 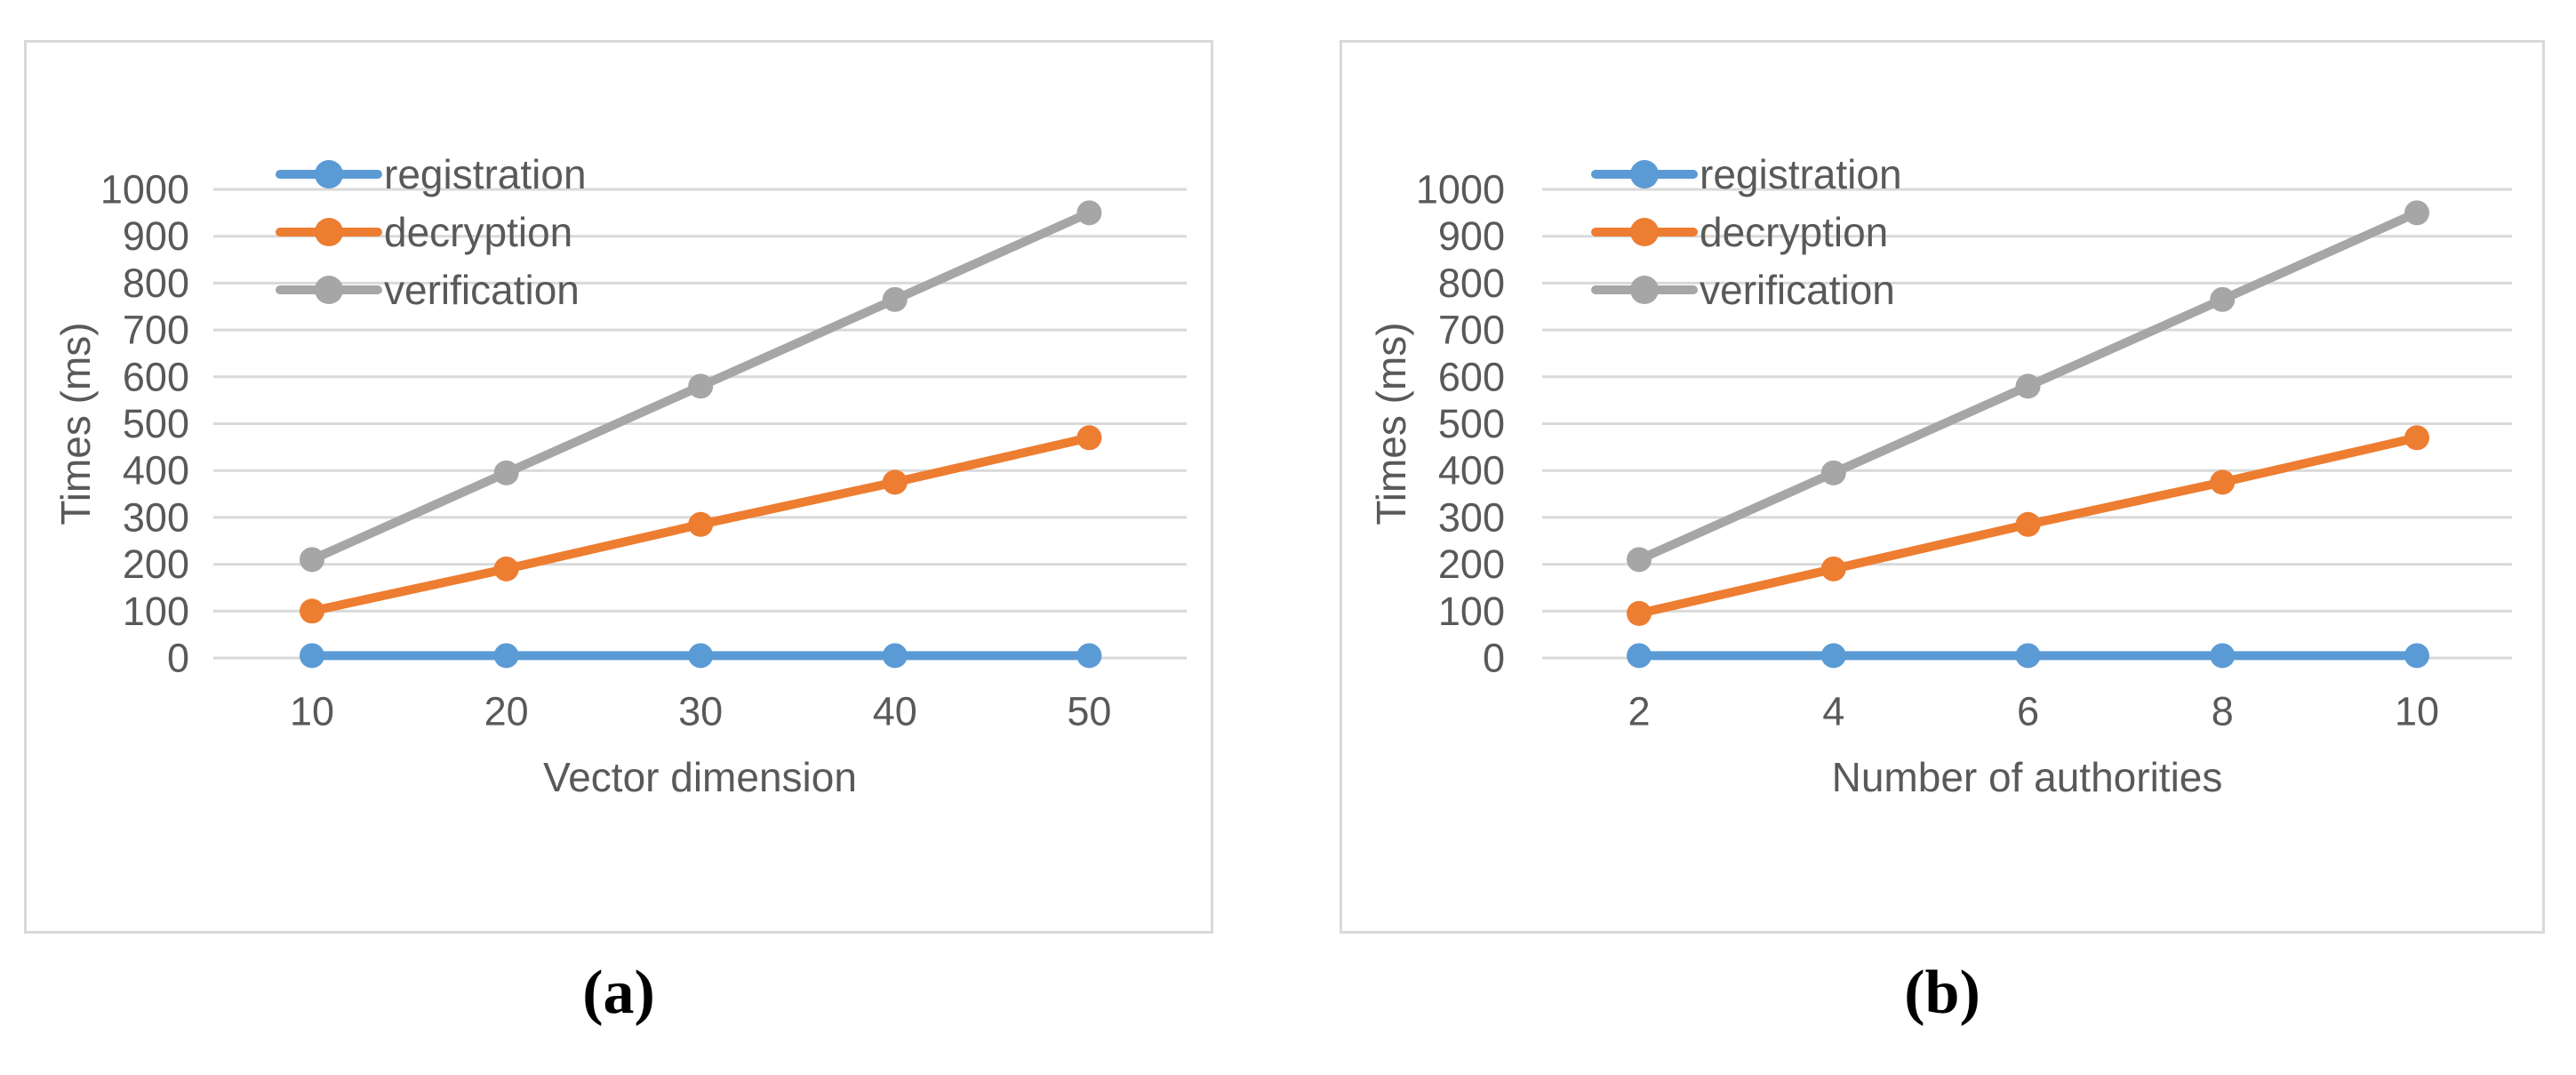 What do you see at coordinates (1639, 711) in the screenshot?
I see `x-tick-label: 2` at bounding box center [1639, 711].